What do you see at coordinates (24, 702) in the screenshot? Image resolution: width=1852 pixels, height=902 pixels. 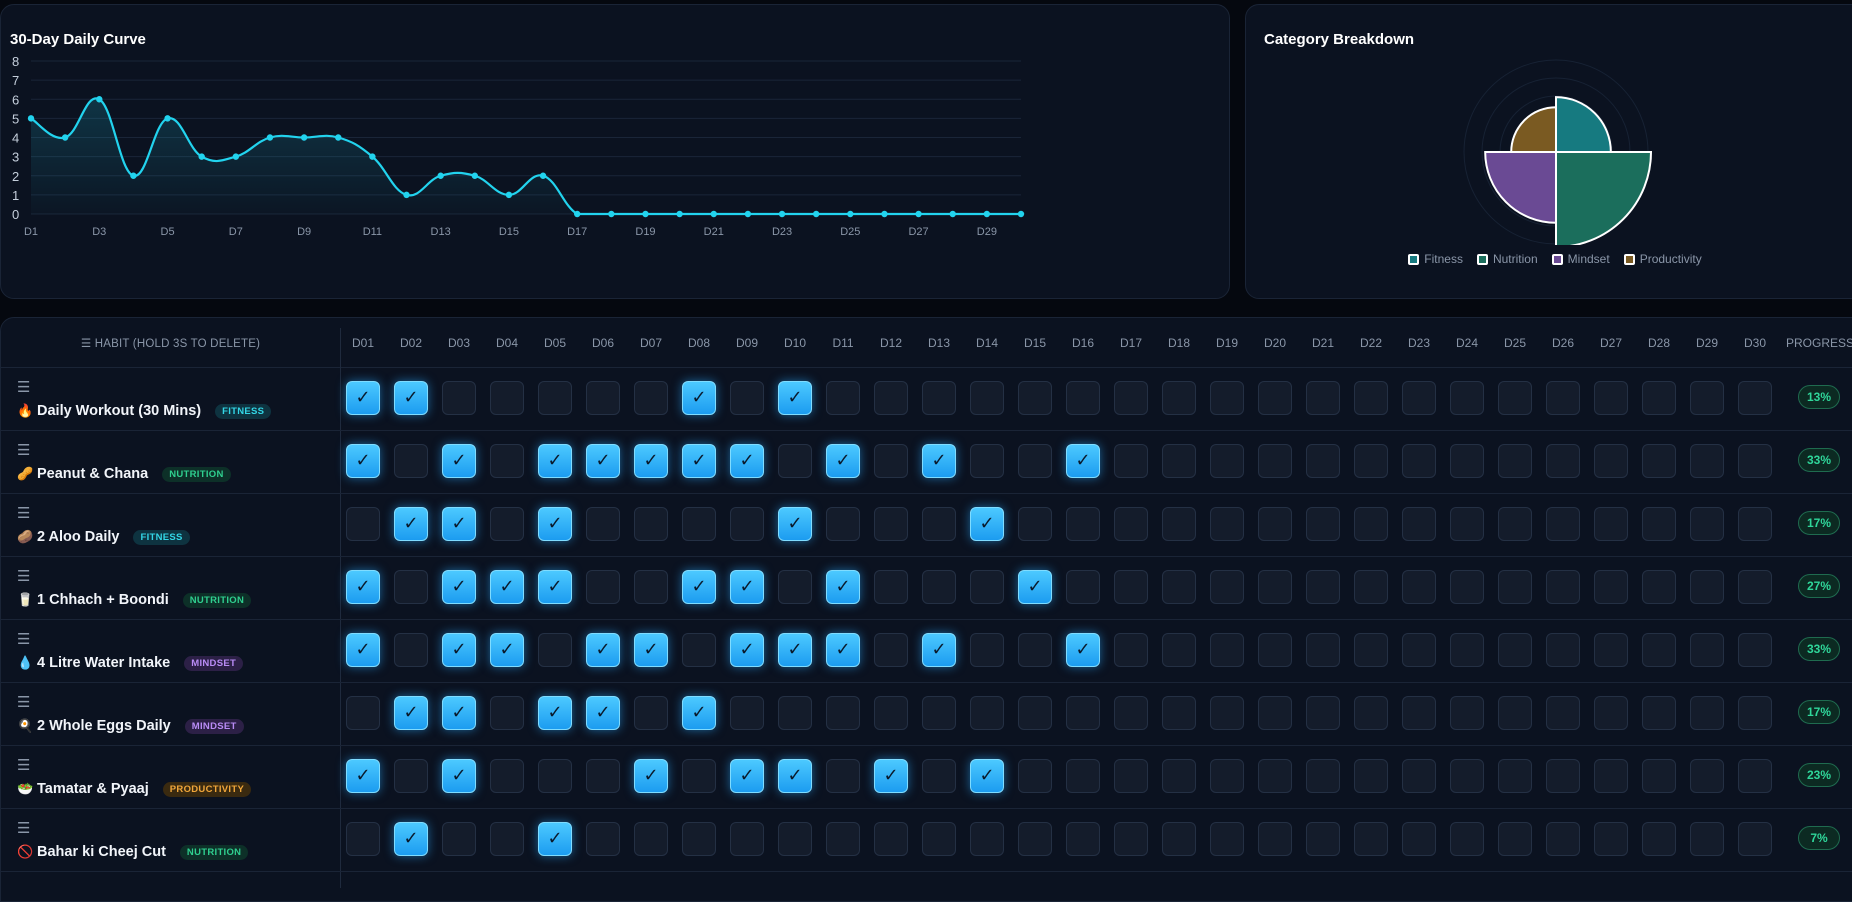 I see `drag-handle-icon: ☰` at bounding box center [24, 702].